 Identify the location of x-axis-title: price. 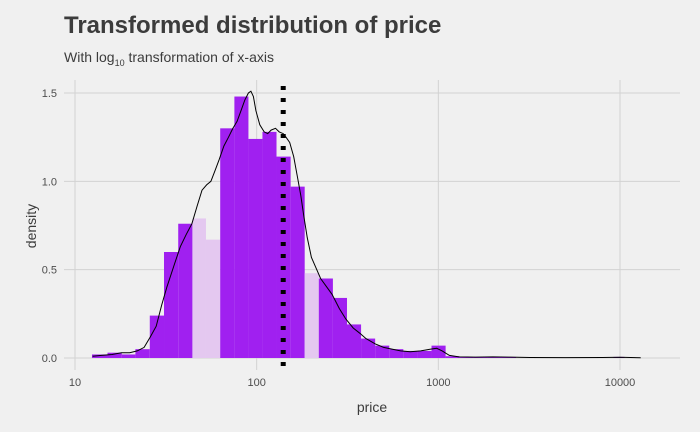
(372, 407).